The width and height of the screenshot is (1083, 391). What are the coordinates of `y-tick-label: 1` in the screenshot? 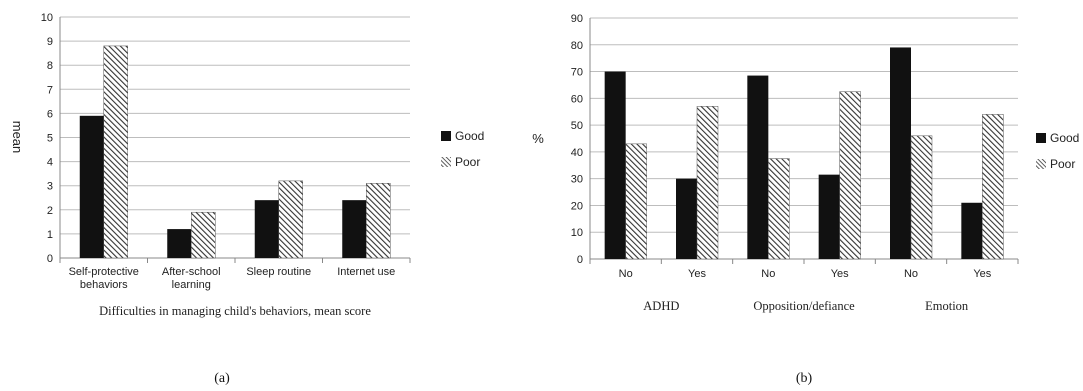 It's located at (50, 235).